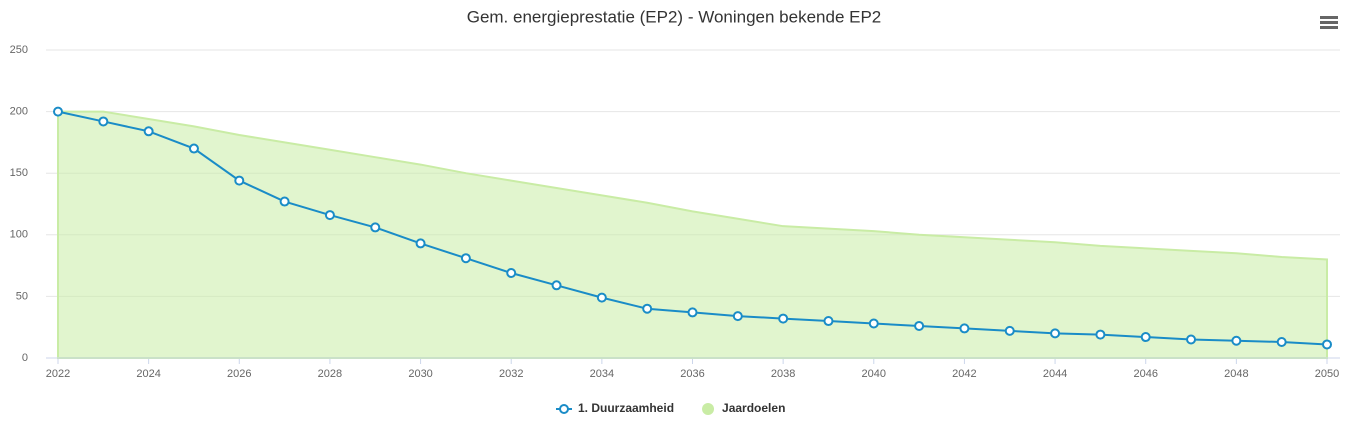 Image resolution: width=1348 pixels, height=424 pixels. Describe the element at coordinates (511, 374) in the screenshot. I see `x-tick-label: 2032` at that location.